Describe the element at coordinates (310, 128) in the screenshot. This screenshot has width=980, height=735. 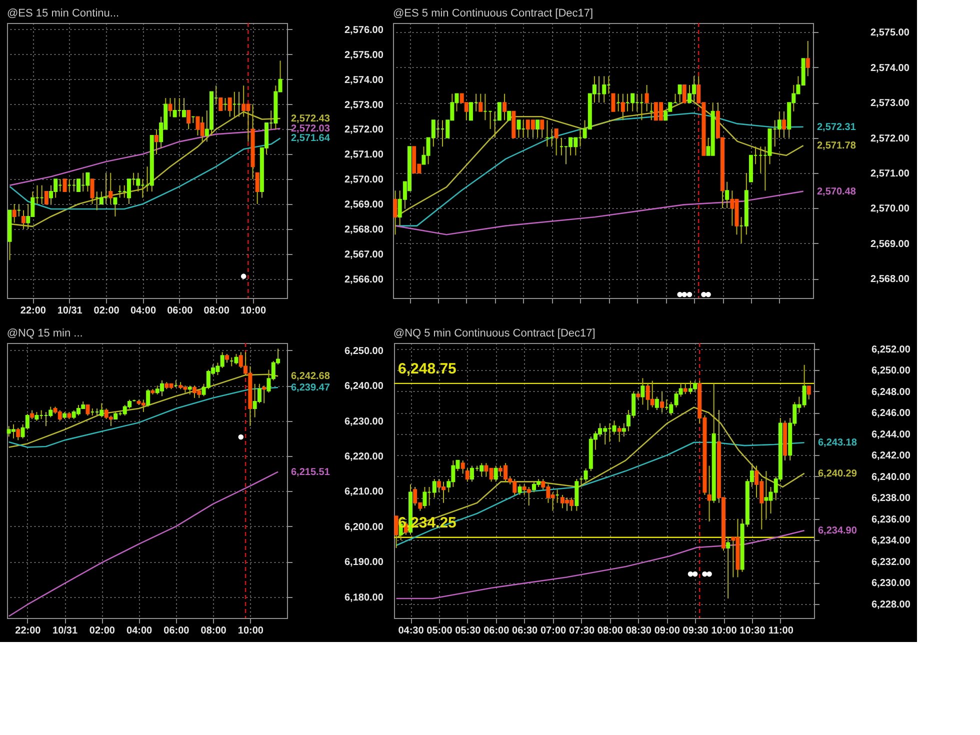
I see `data-label: 2,572.03` at that location.